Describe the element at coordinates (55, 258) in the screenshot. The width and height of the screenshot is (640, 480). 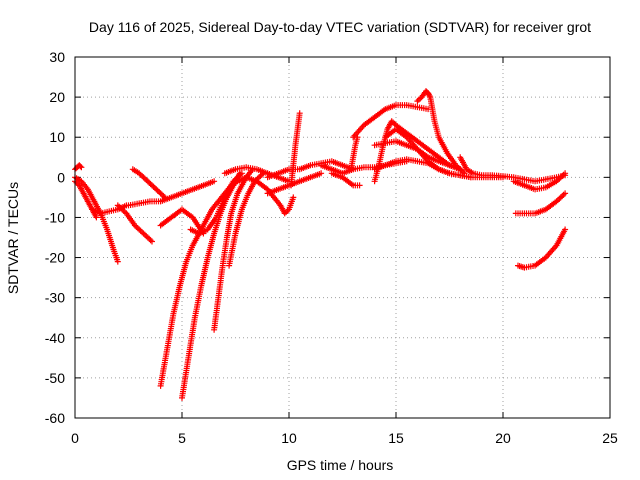
I see `y-tick-label: -20` at that location.